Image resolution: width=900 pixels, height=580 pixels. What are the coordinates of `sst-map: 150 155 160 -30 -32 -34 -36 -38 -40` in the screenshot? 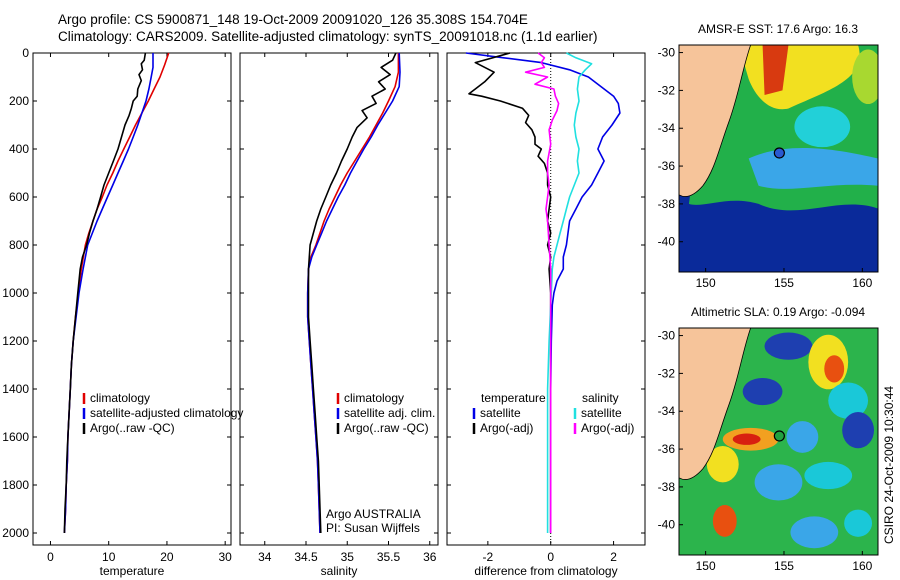 It's located at (768, 167).